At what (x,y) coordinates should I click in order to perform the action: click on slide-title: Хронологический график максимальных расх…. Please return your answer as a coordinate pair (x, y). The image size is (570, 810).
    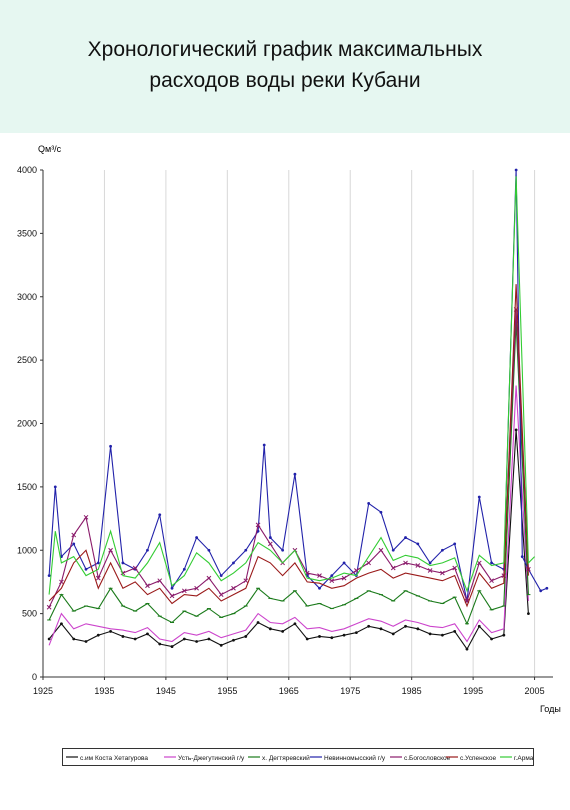
    Looking at the image, I should click on (285, 65).